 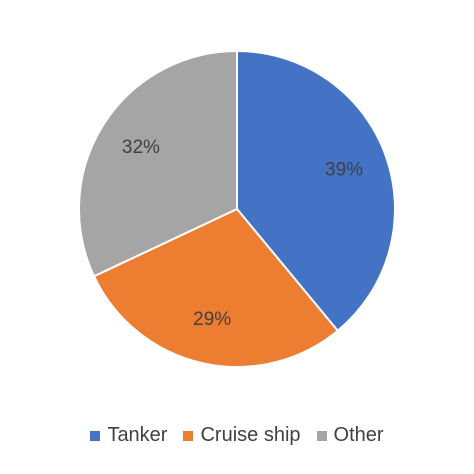 What do you see at coordinates (344, 169) in the screenshot?
I see `data-label-tanker: 39%` at bounding box center [344, 169].